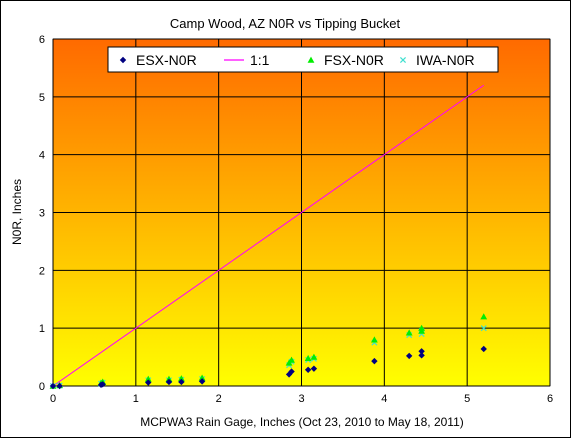  Describe the element at coordinates (285, 23) in the screenshot. I see `chart-title: Camp Wood, AZ N0R vs Tipping Bucket` at that location.